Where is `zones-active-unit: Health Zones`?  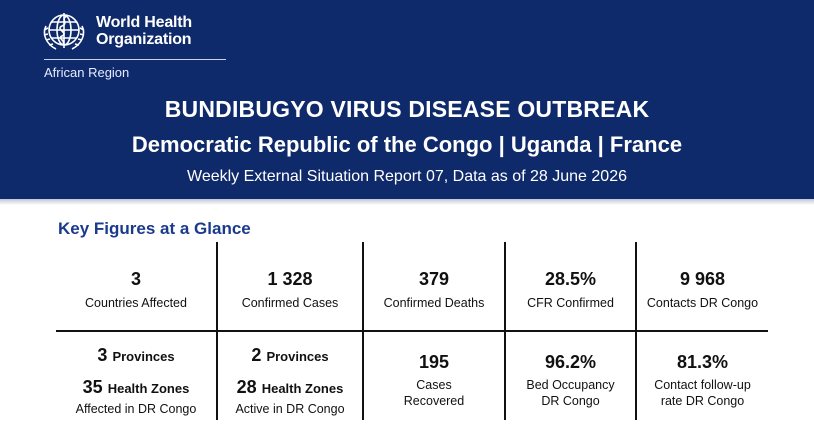
zones-active-unit: Health Zones is located at coordinates (302, 388).